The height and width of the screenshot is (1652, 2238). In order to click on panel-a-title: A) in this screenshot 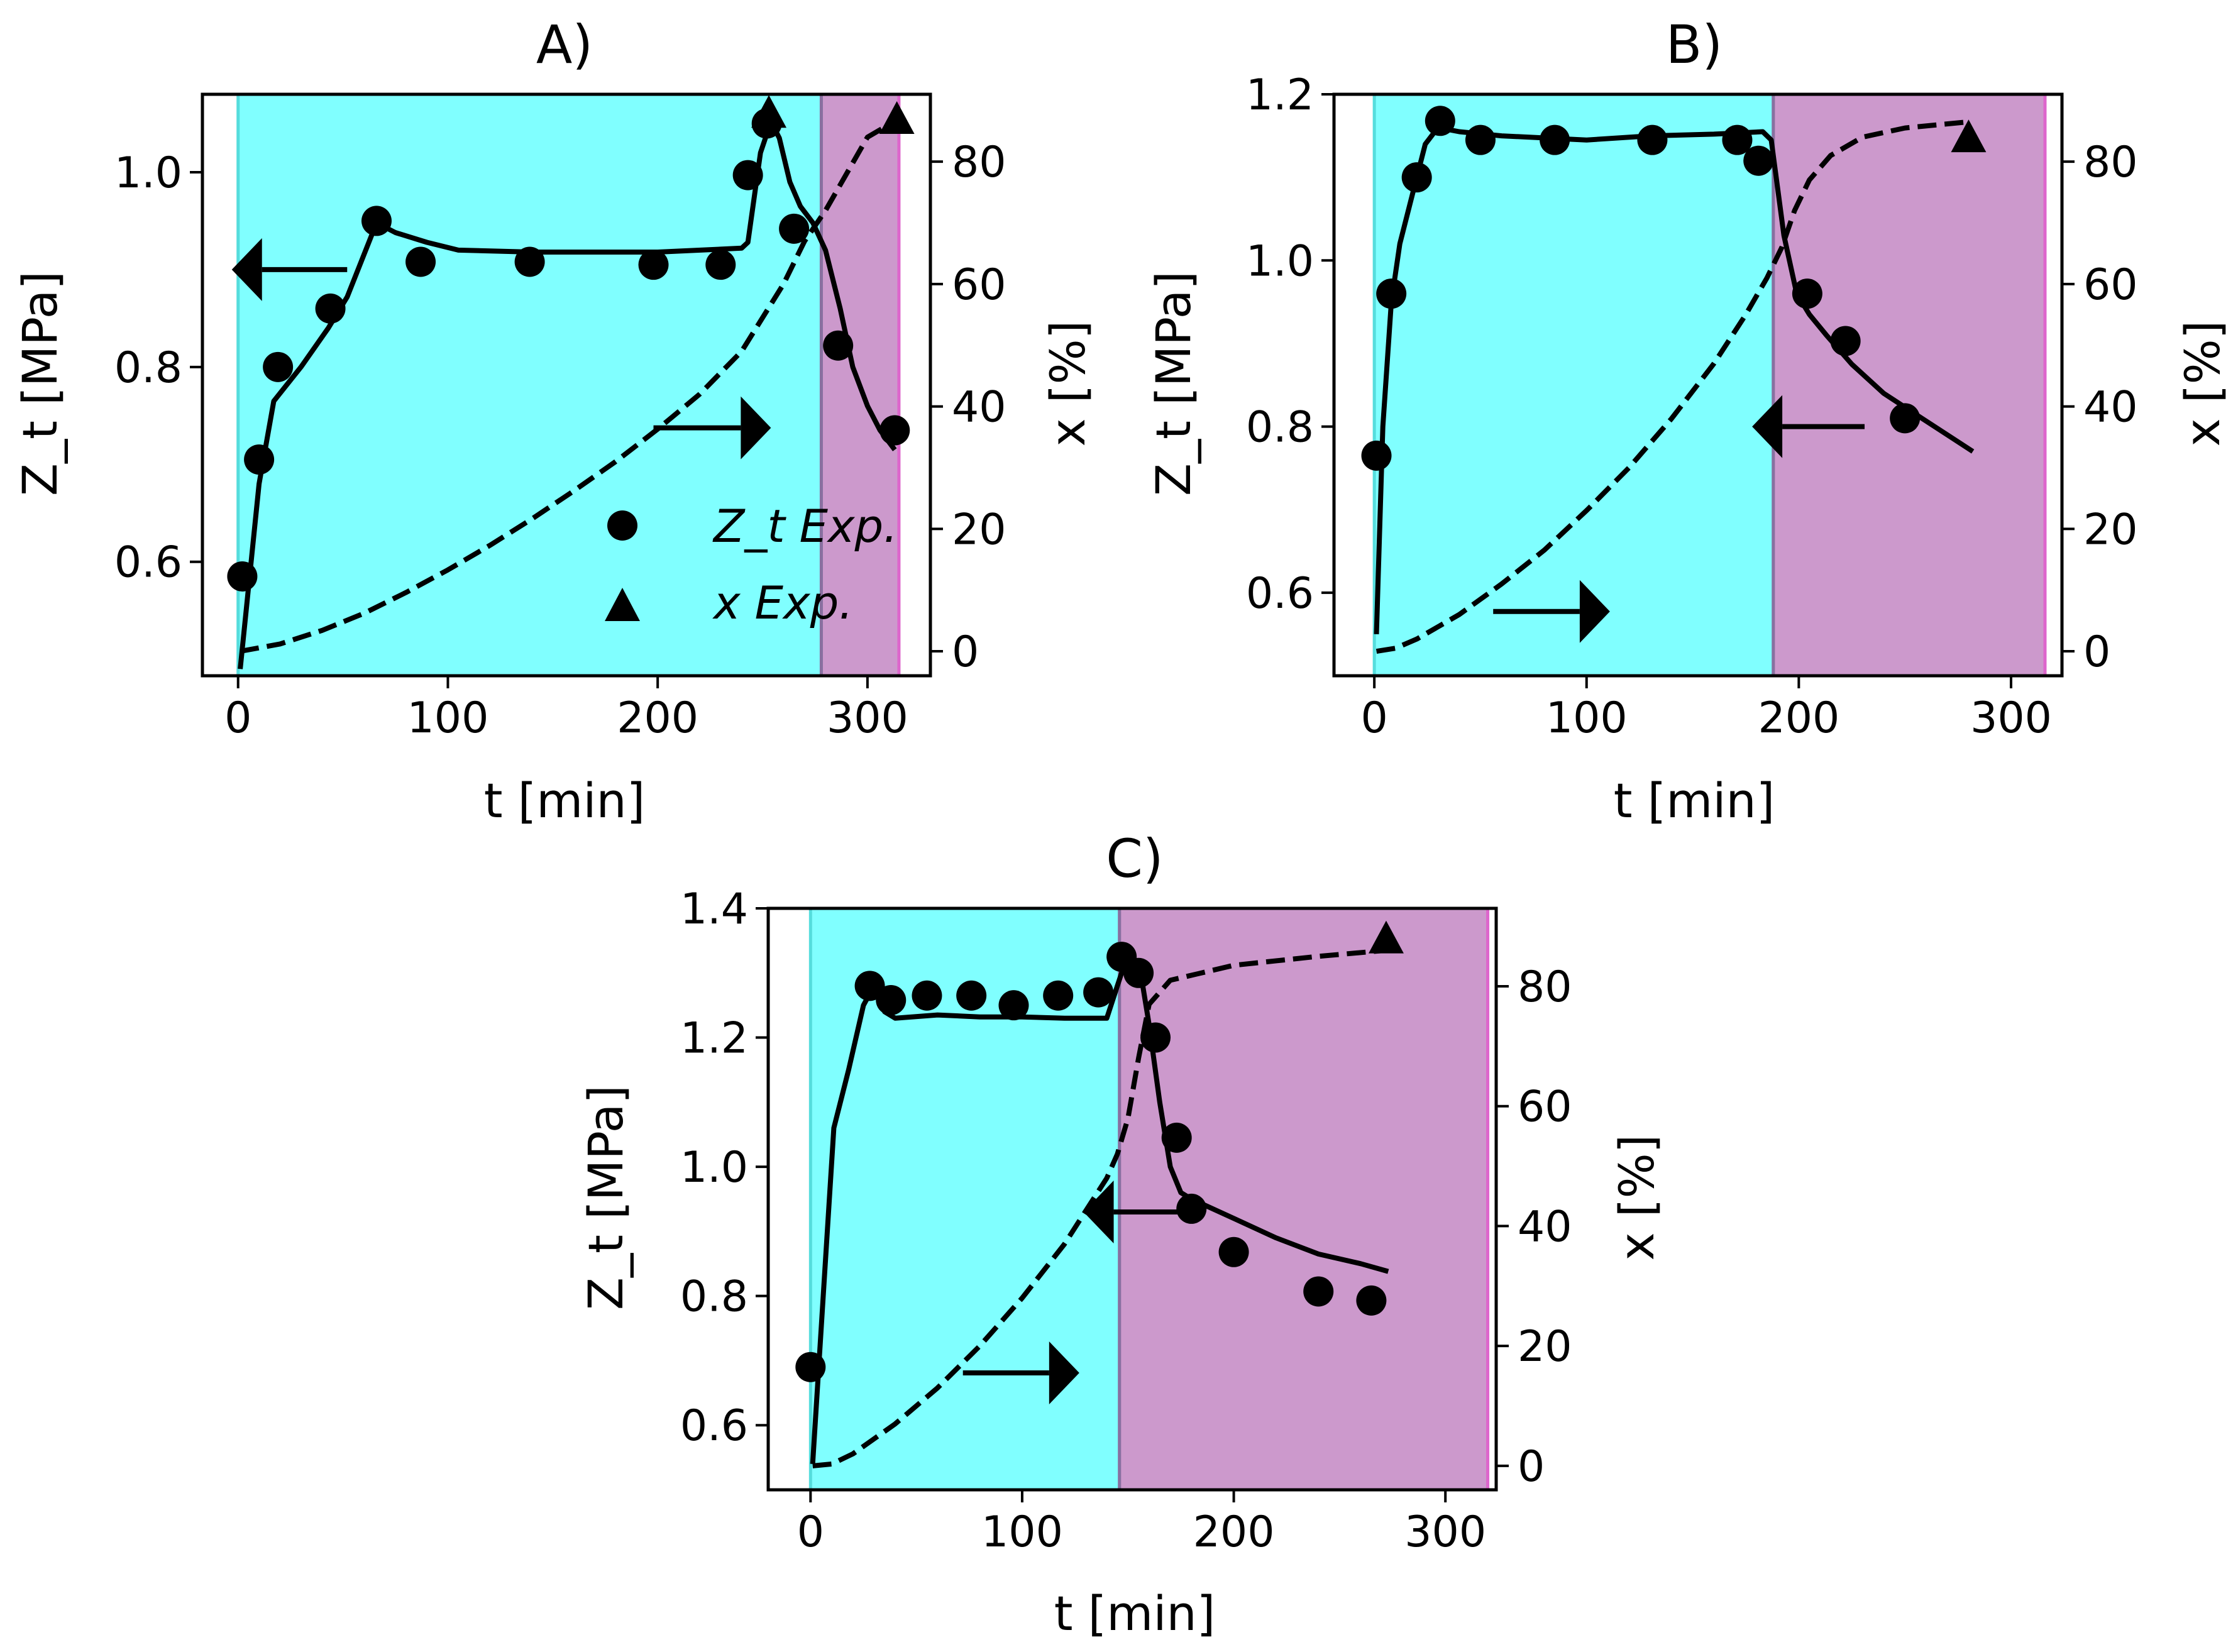, I will do `click(564, 44)`.